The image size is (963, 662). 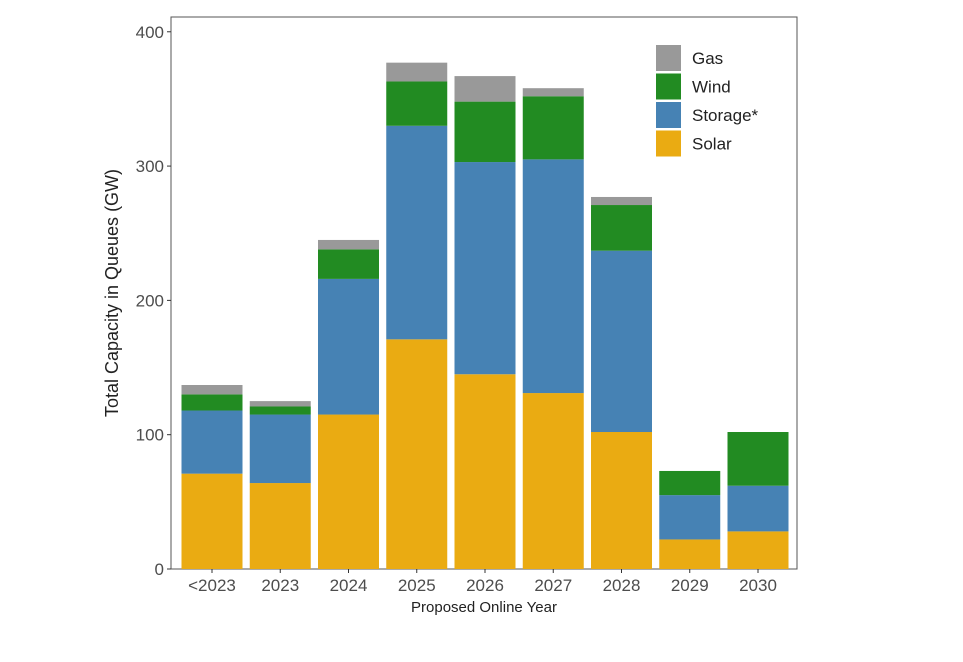 What do you see at coordinates (150, 32) in the screenshot?
I see `y-tick-label: 400` at bounding box center [150, 32].